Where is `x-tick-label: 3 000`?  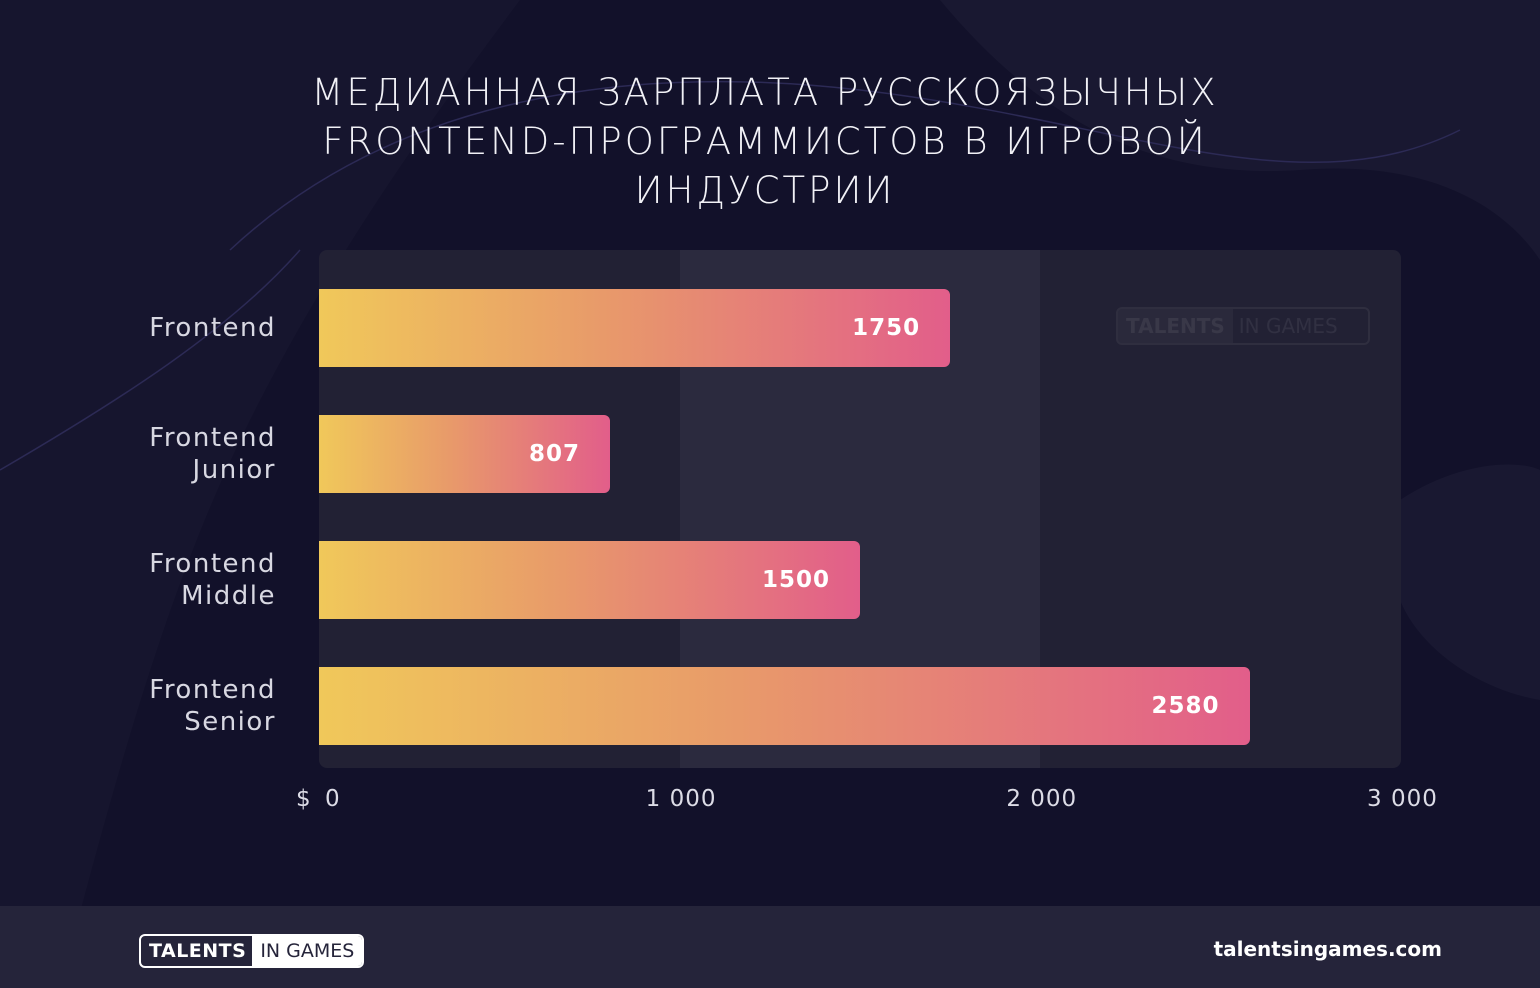
x-tick-label: 3 000 is located at coordinates (1402, 799).